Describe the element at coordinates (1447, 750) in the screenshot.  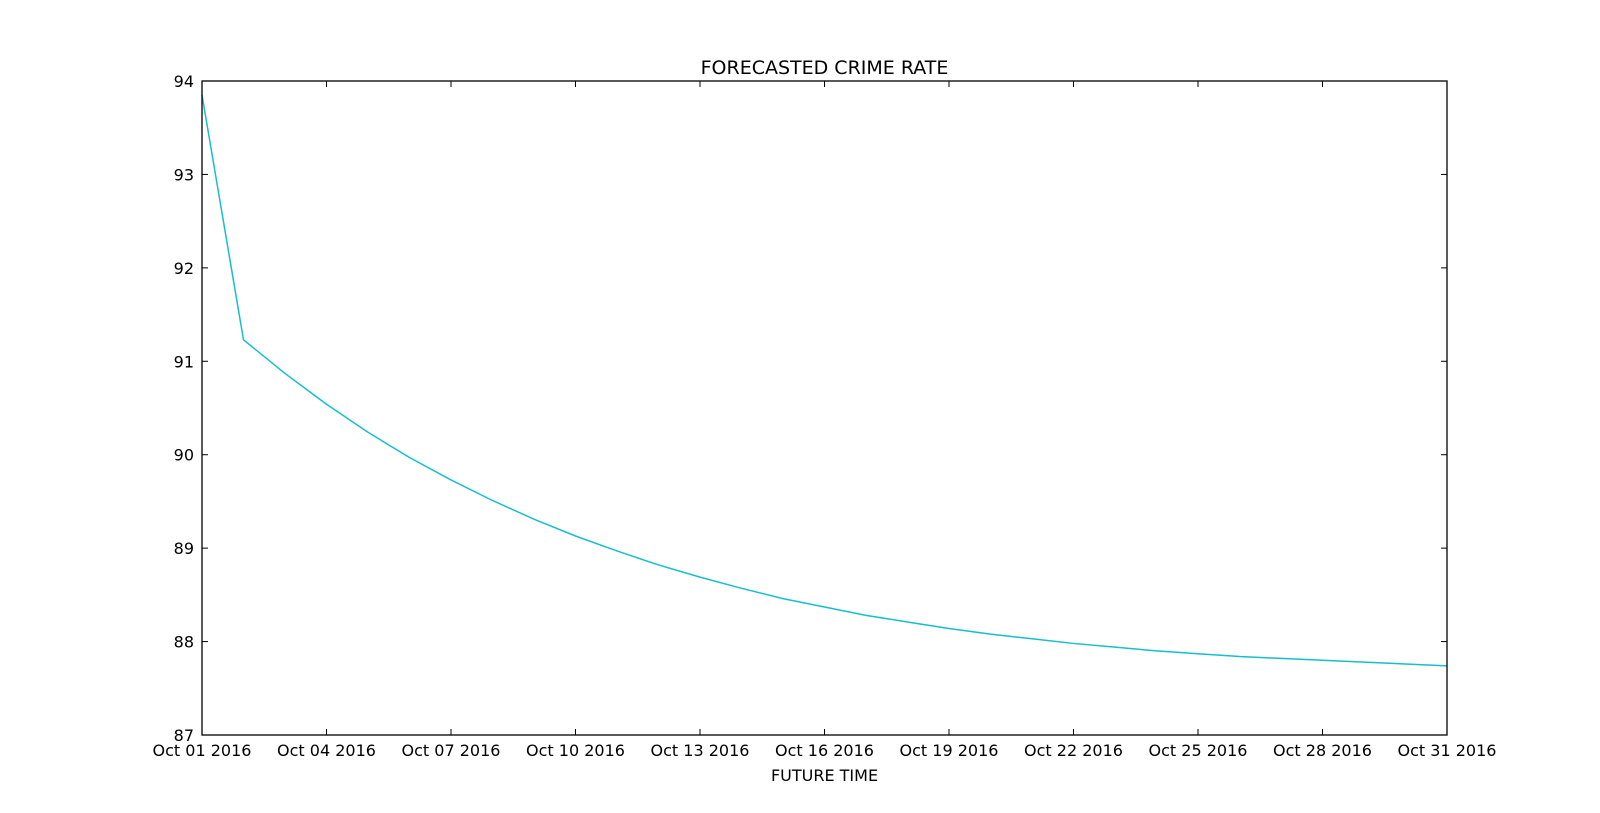
I see `x-tick-label: Oct 31 2016` at that location.